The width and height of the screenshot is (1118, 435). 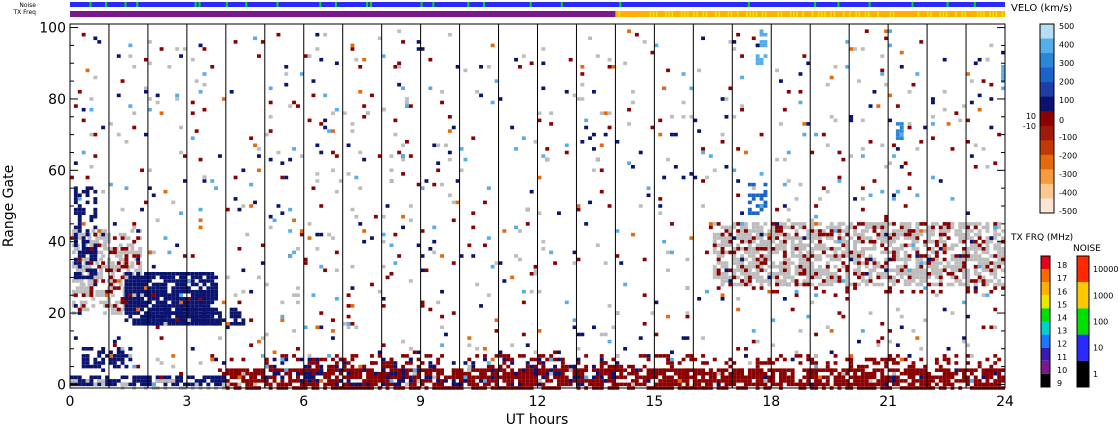 What do you see at coordinates (1045, 289) in the screenshot?
I see `txfreq-swatch` at bounding box center [1045, 289].